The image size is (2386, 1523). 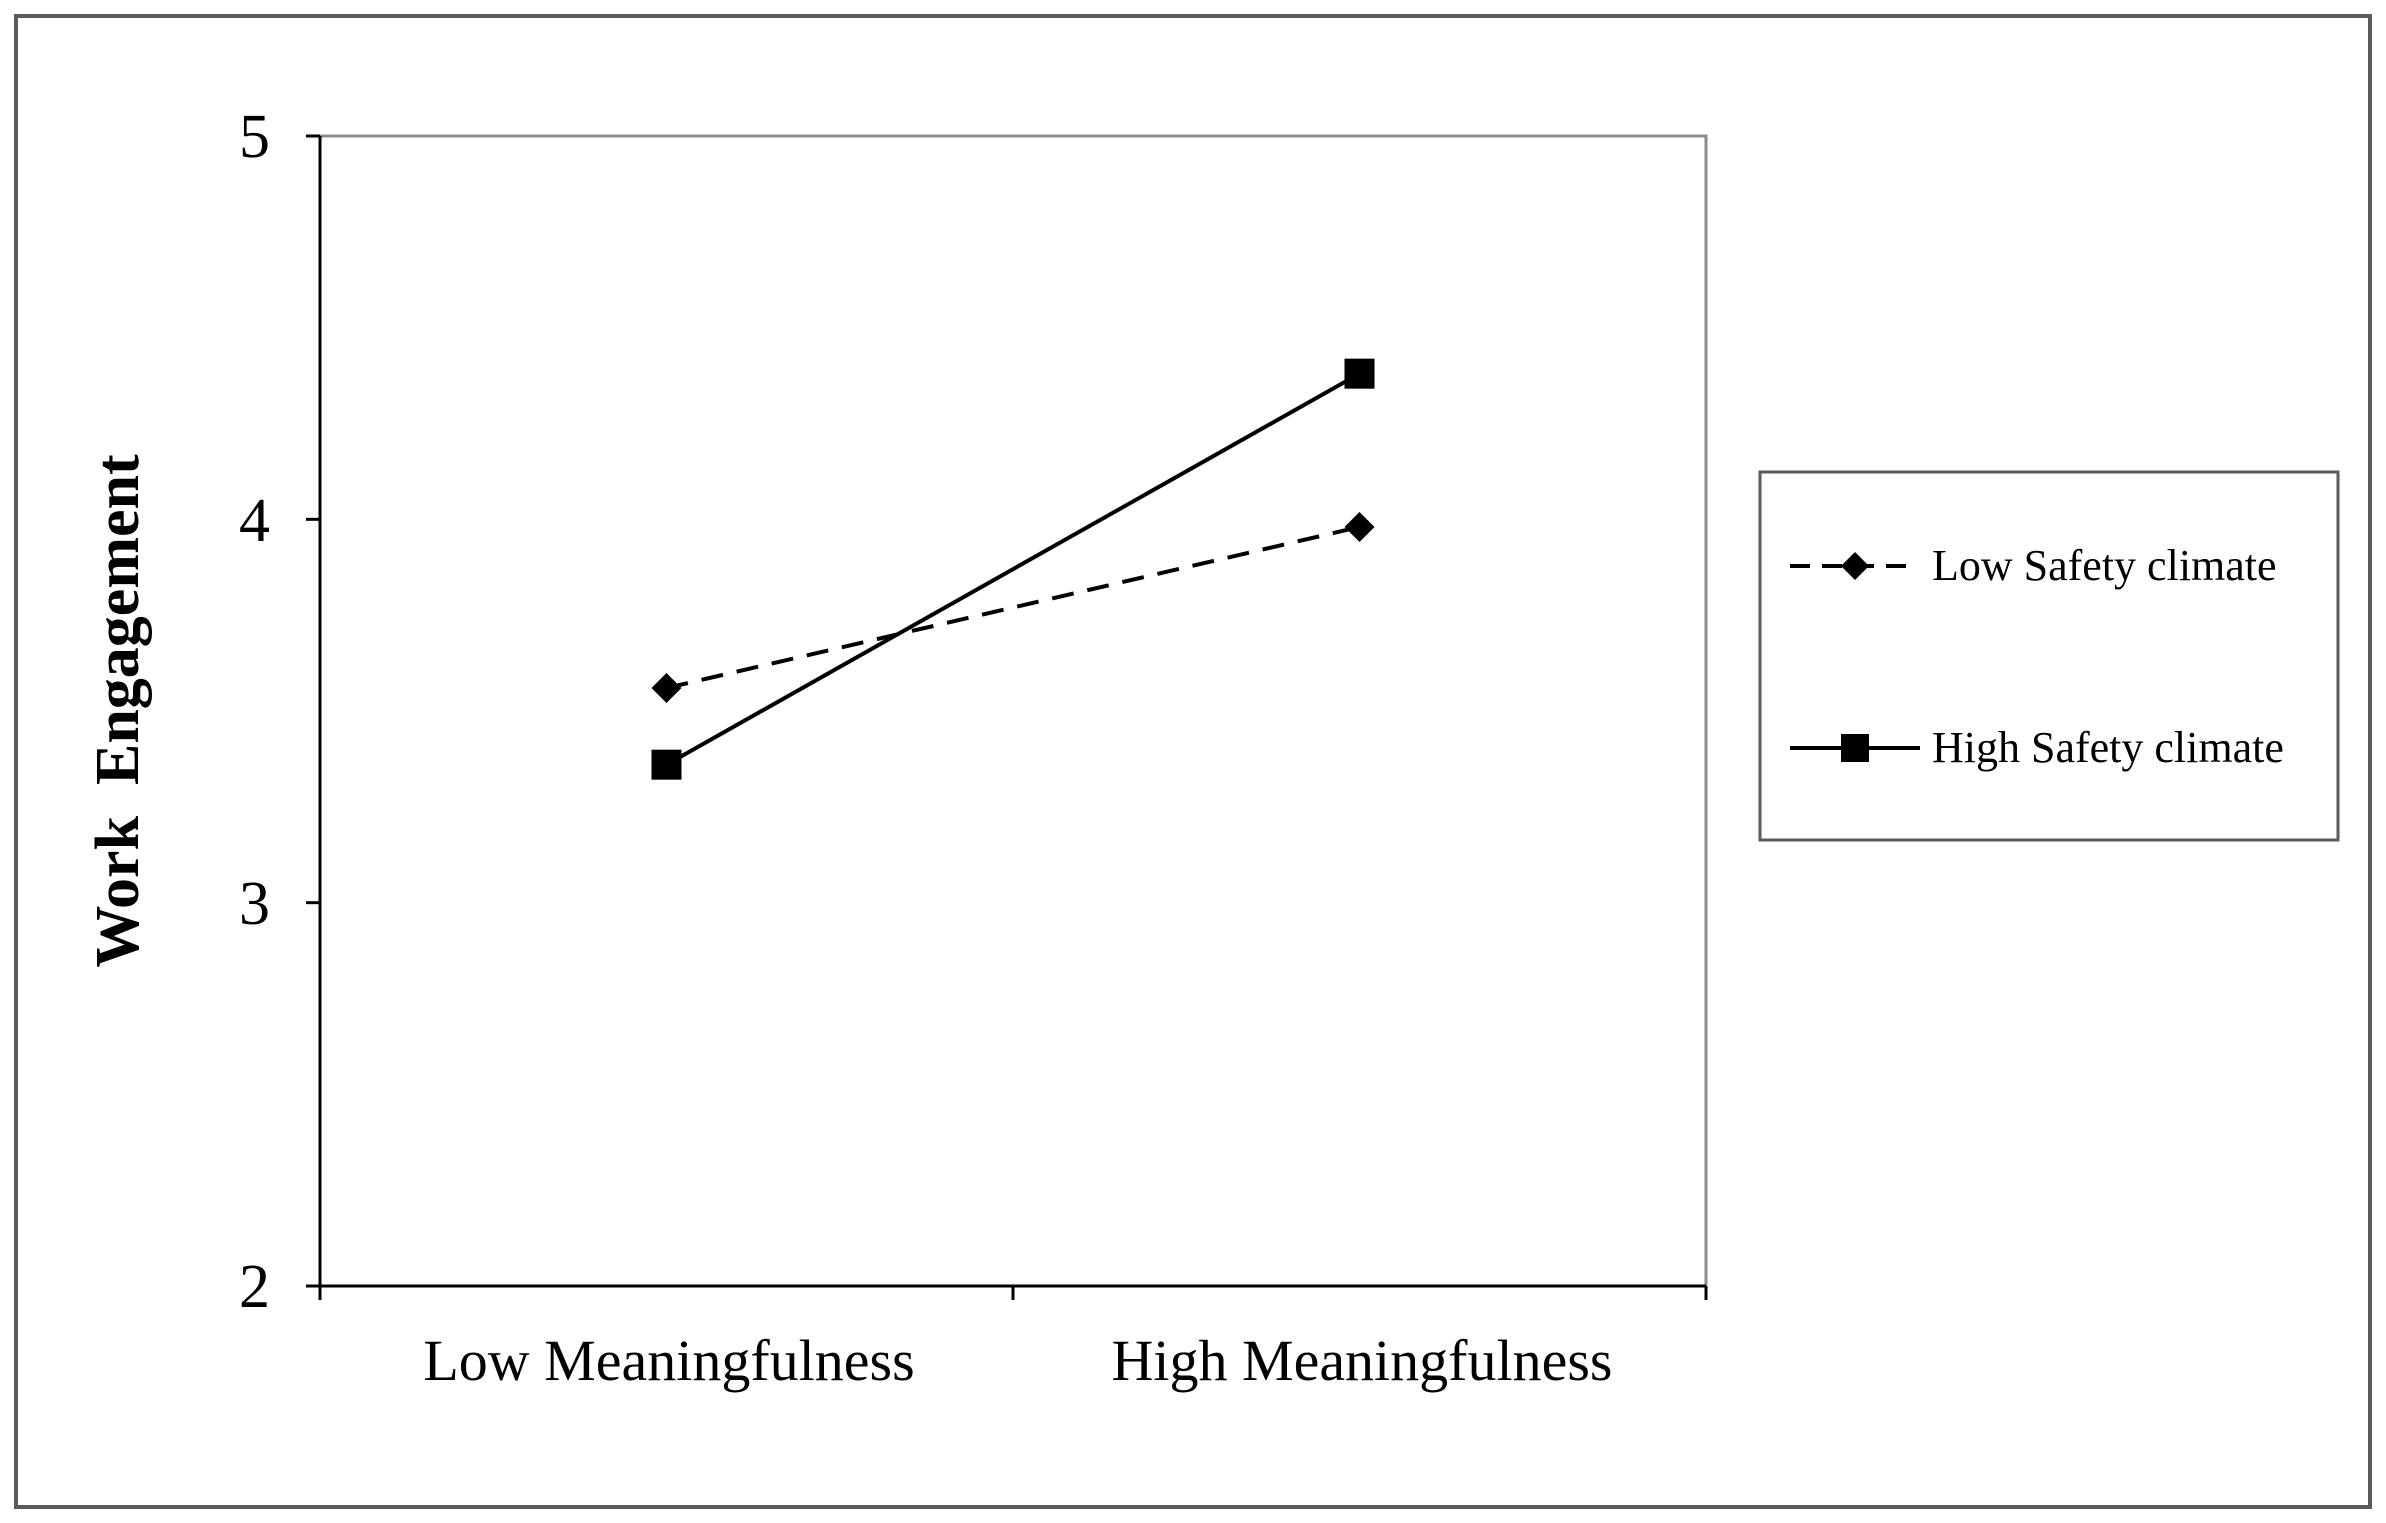 I want to click on legend-label: Low Safety climate, so click(x=2104, y=565).